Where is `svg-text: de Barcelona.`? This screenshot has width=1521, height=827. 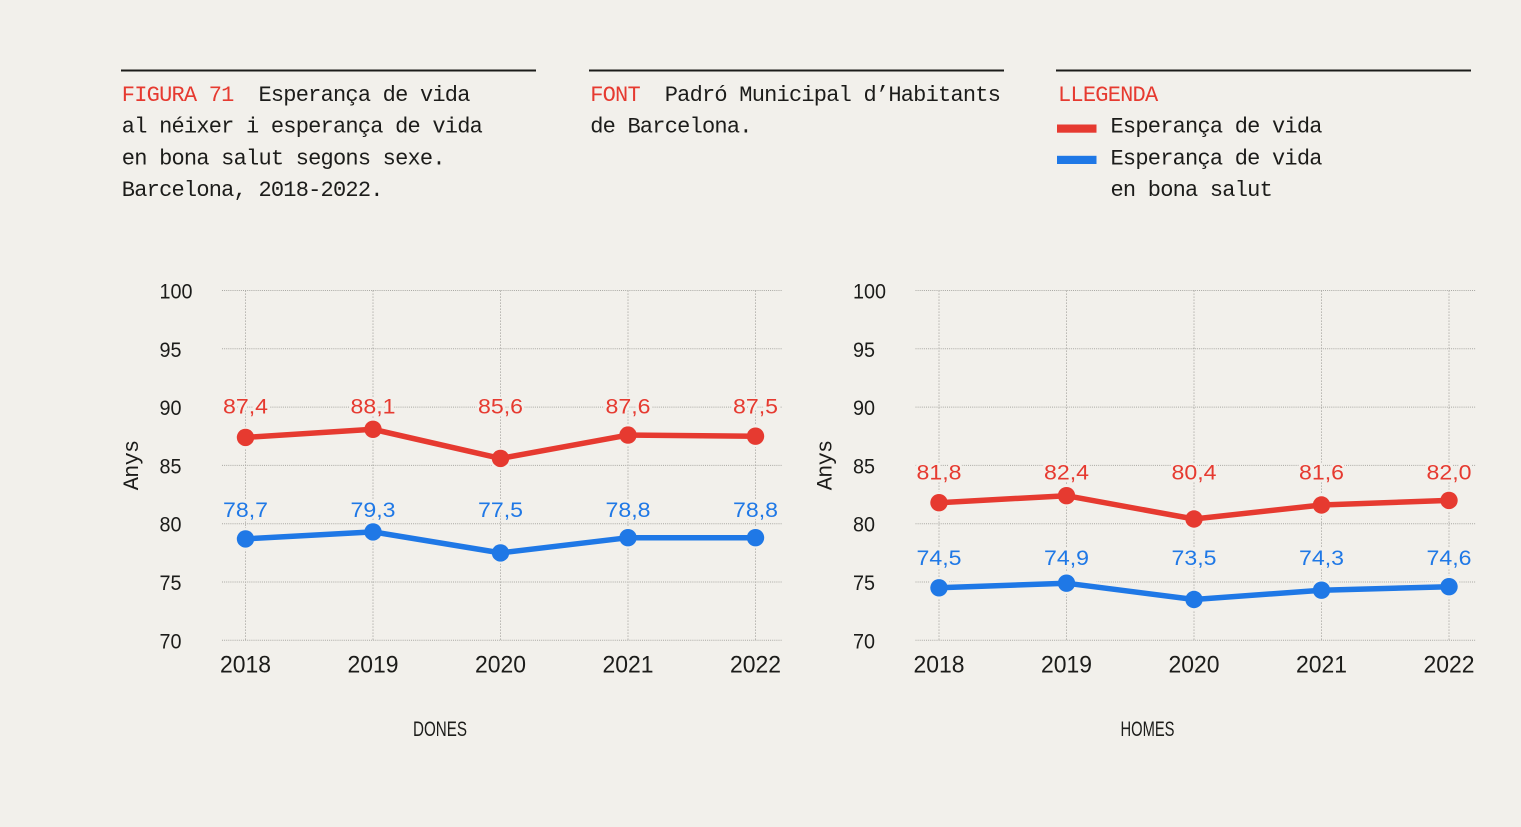 svg-text: de Barcelona. is located at coordinates (671, 127).